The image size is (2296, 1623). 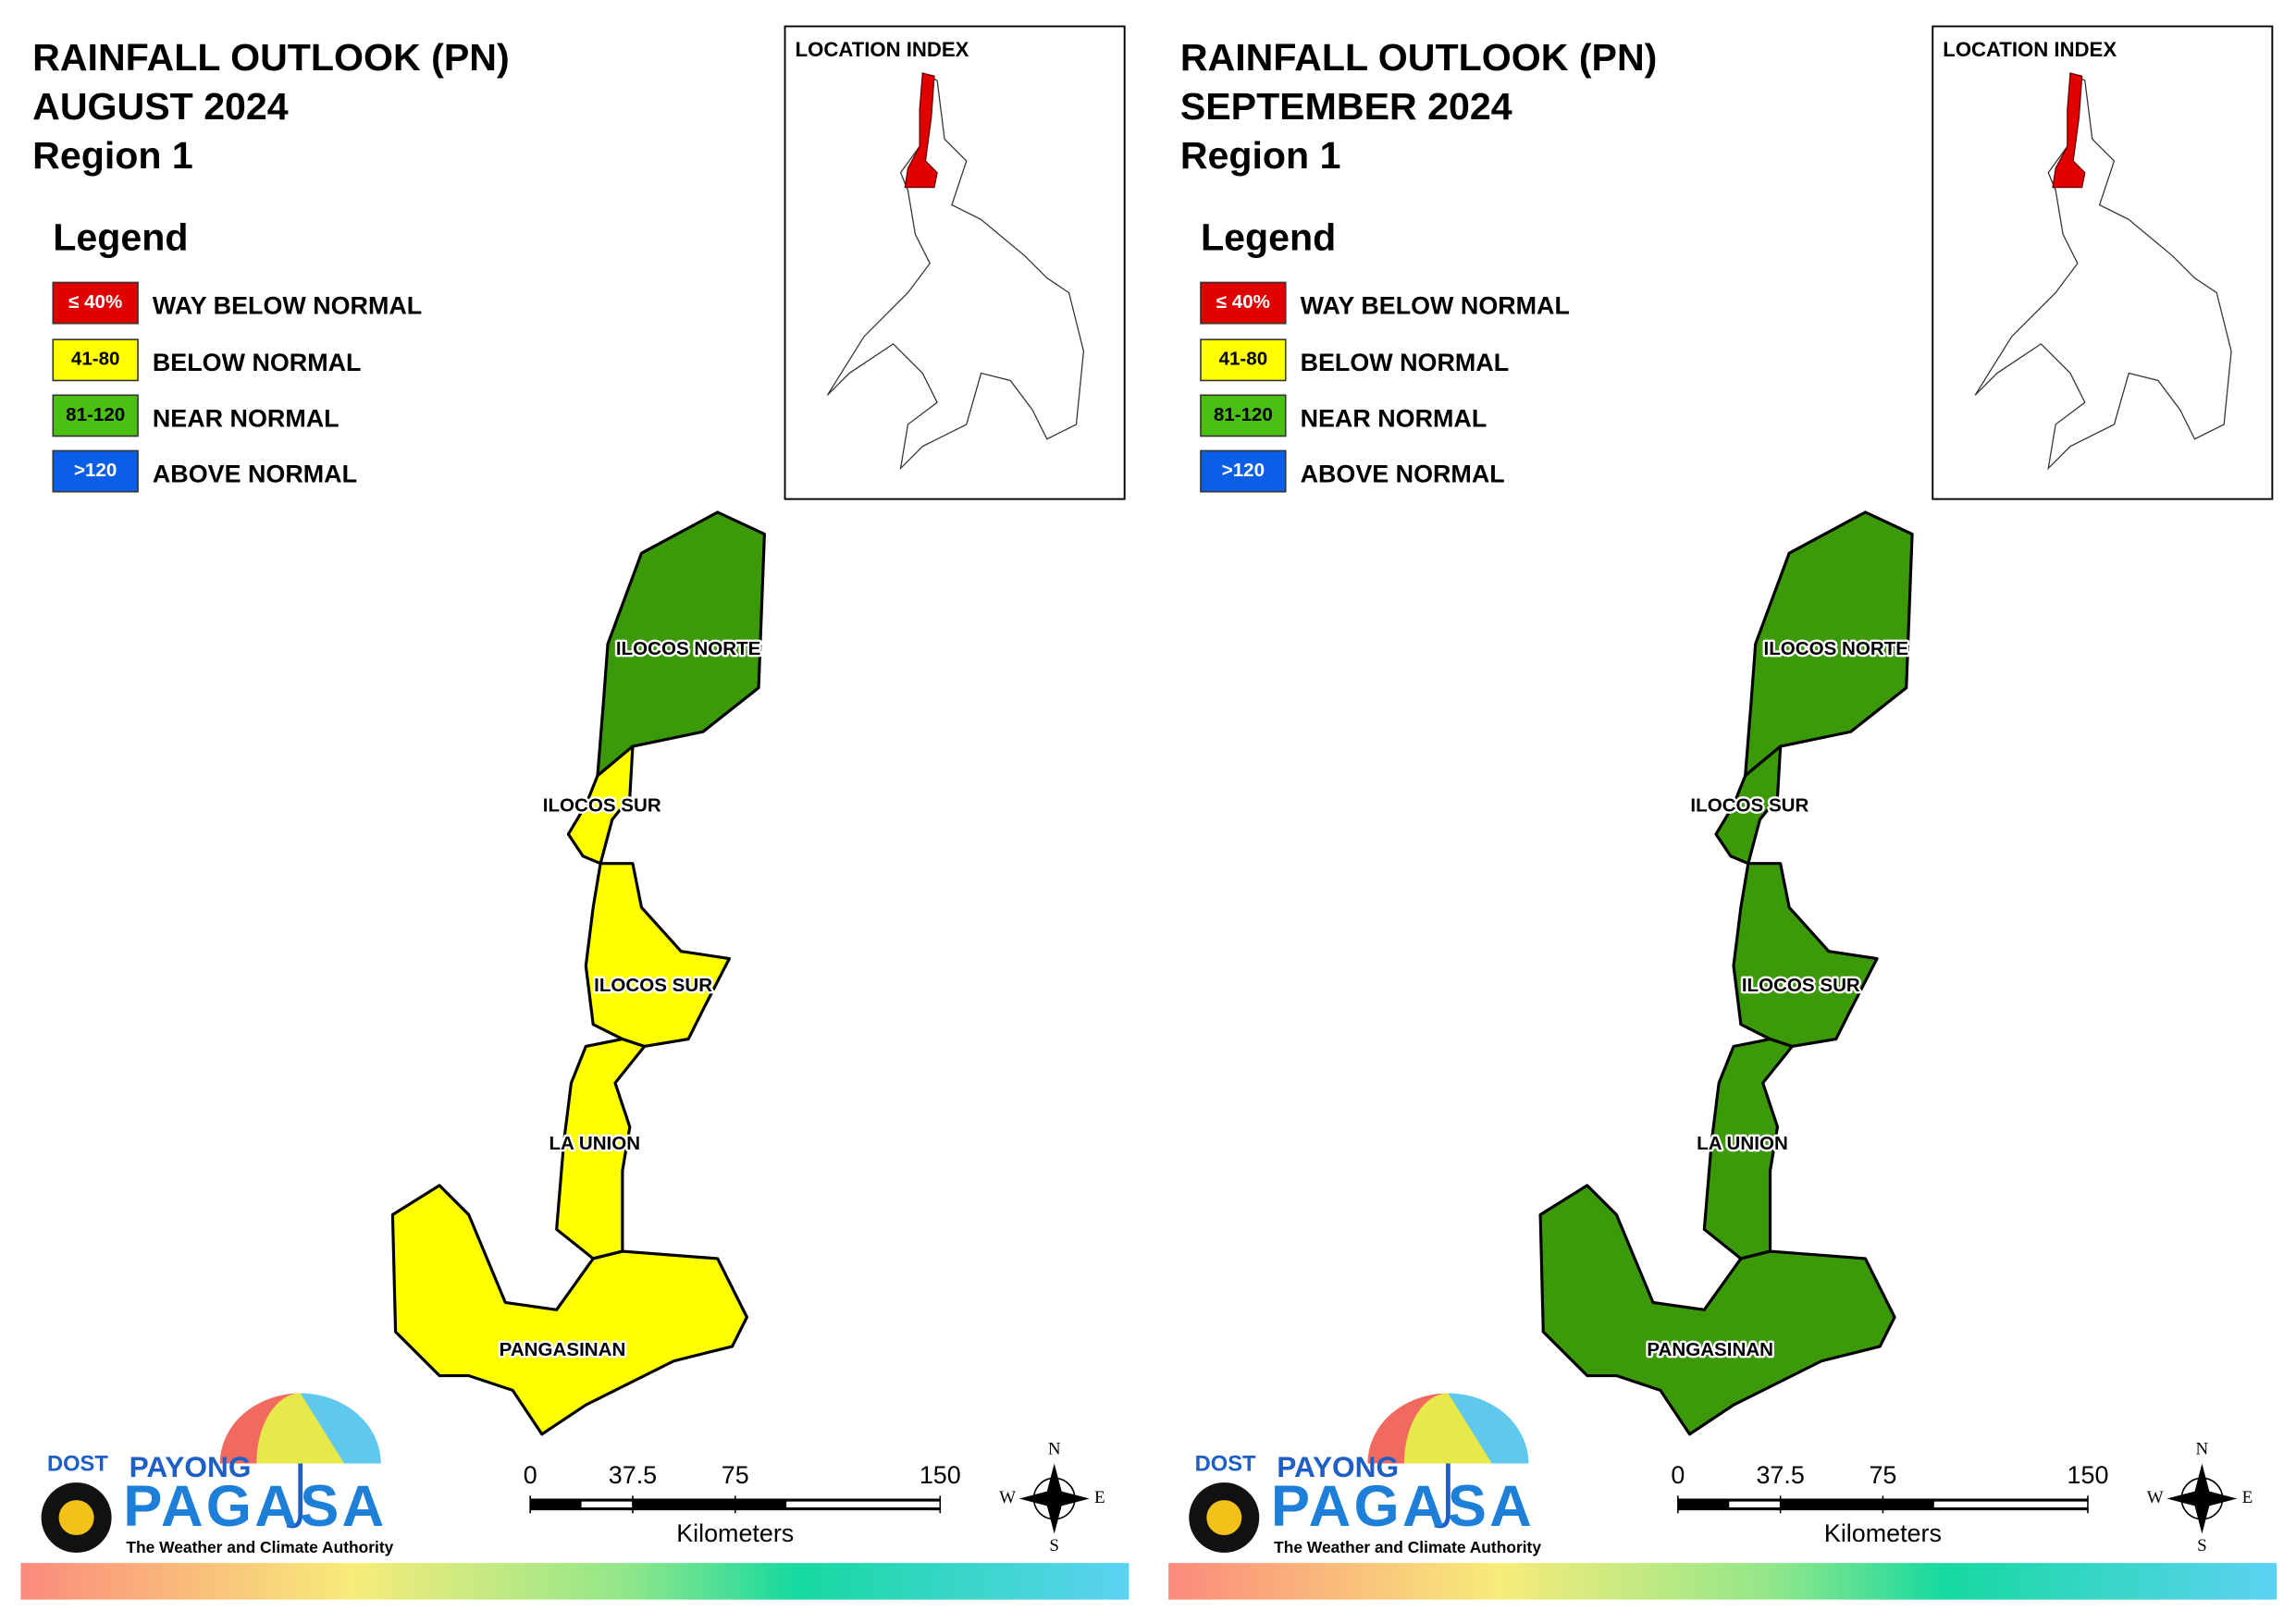 I want to click on title-line: AUGUST 2024, so click(x=160, y=106).